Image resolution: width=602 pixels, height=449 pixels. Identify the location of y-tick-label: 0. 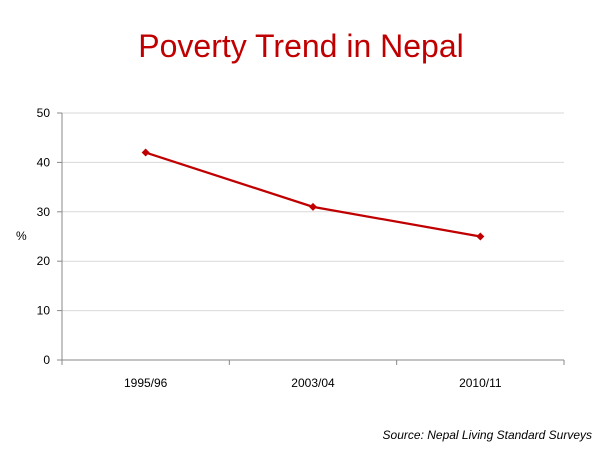
(46, 360).